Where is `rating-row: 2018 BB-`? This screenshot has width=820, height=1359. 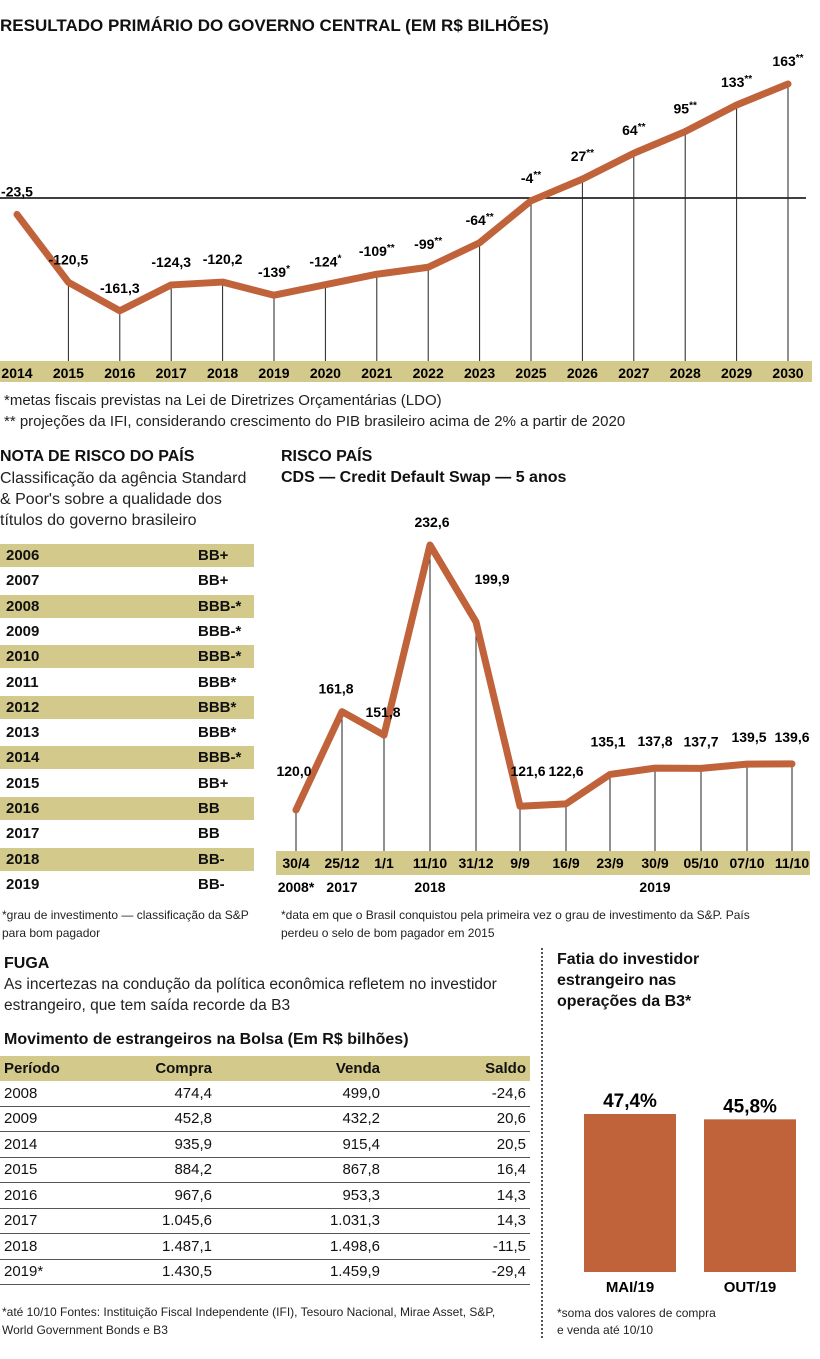
rating-row: 2018 BB- is located at coordinates (127, 859).